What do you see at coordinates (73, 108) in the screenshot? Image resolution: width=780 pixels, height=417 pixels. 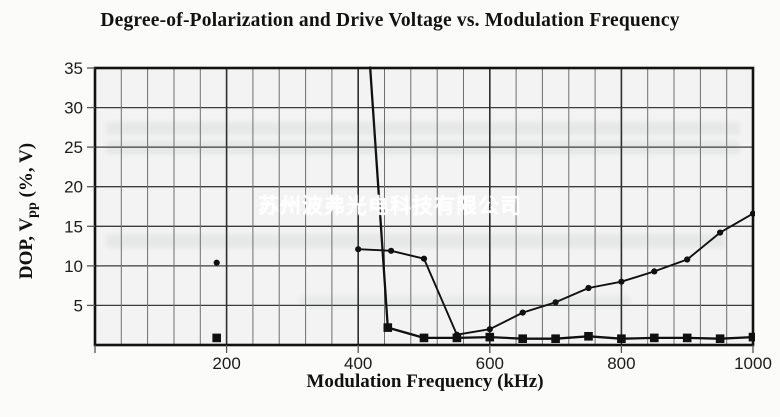 I see `y-tick-label: 30` at bounding box center [73, 108].